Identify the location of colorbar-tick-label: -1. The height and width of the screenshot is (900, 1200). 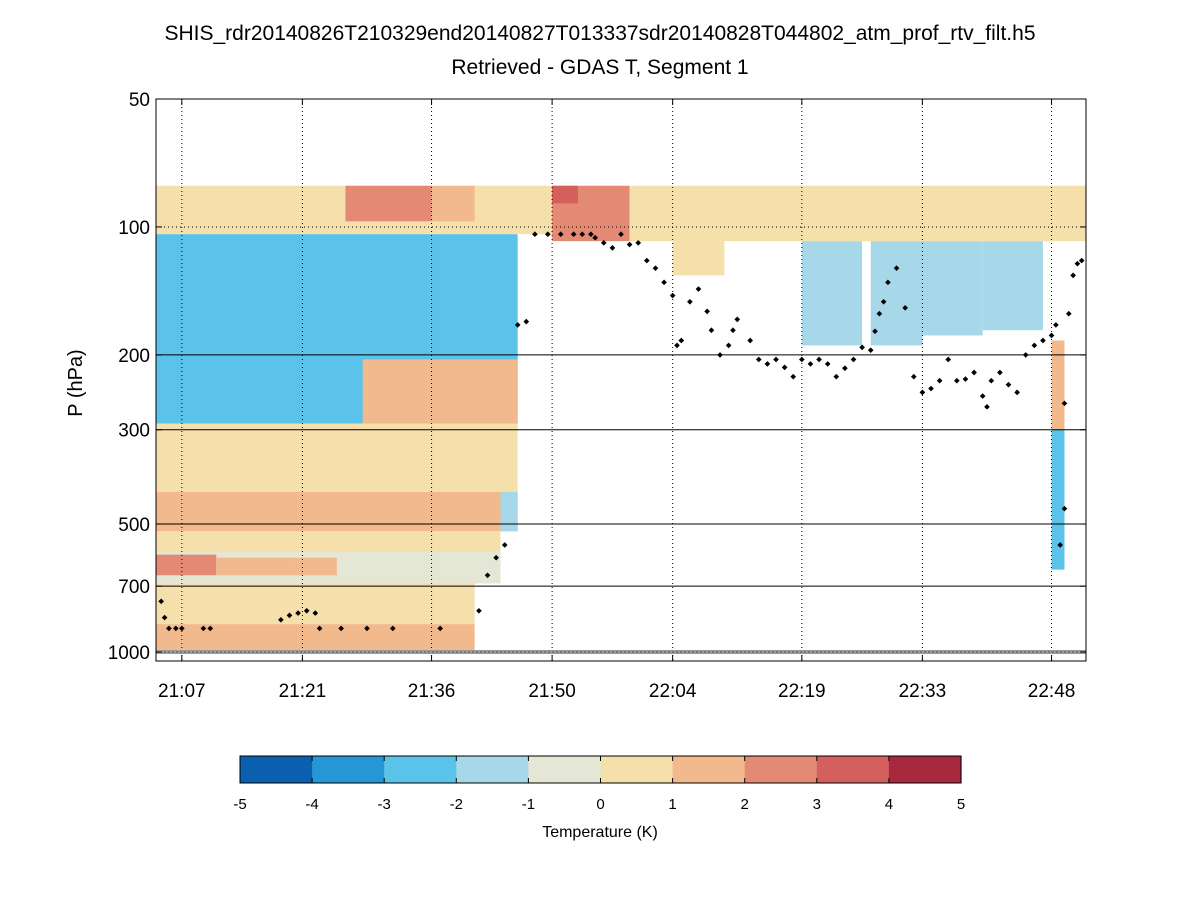
(528, 804).